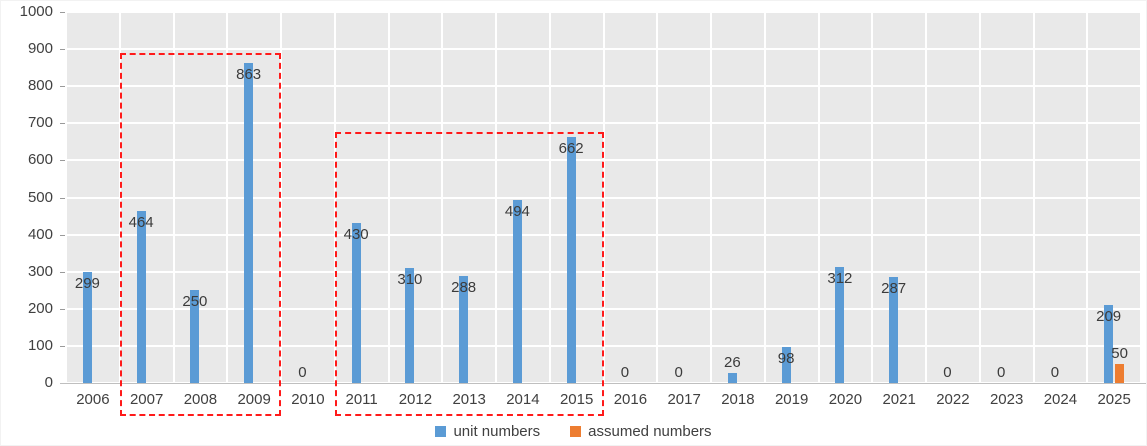 This screenshot has height=446, width=1147. Describe the element at coordinates (249, 74) in the screenshot. I see `data-label-2009: 863` at that location.